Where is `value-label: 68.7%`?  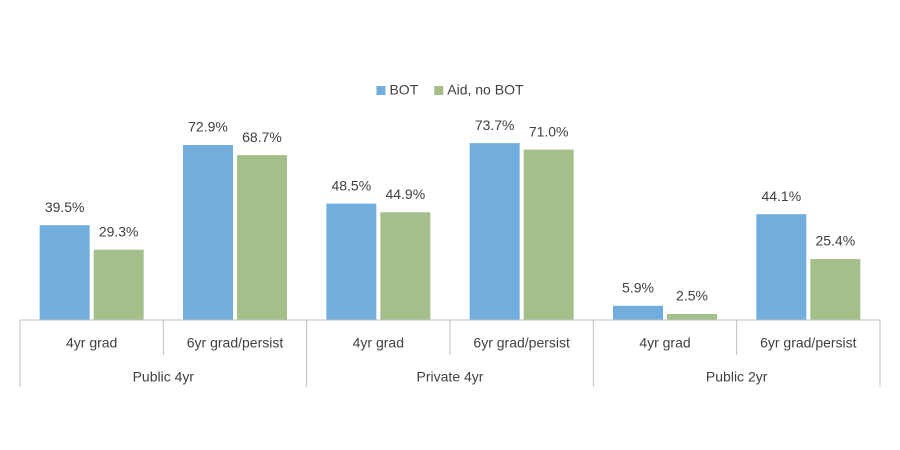
value-label: 68.7% is located at coordinates (262, 137).